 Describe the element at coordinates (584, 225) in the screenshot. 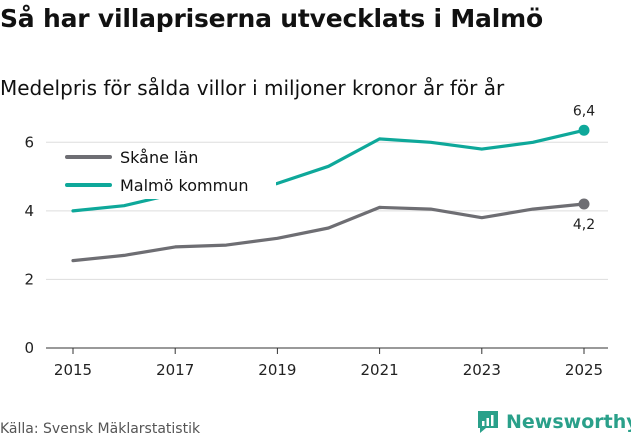

I see `data-label: 4,2` at that location.